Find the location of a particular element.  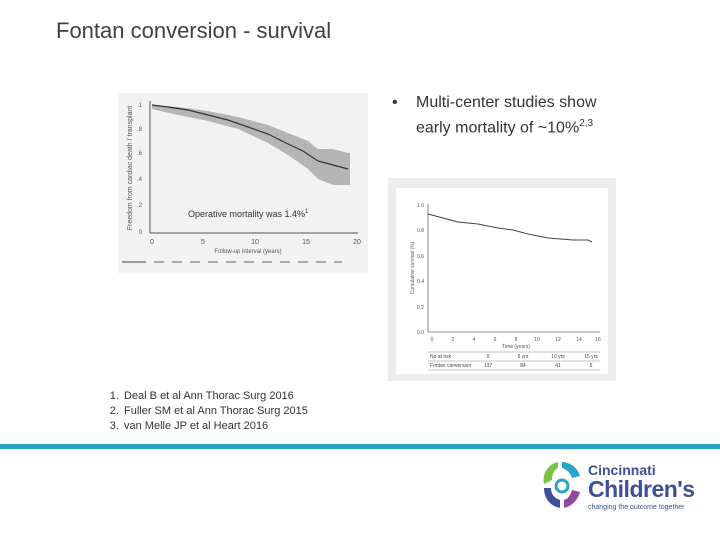

bullet-citation: 2,3 is located at coordinates (586, 123).